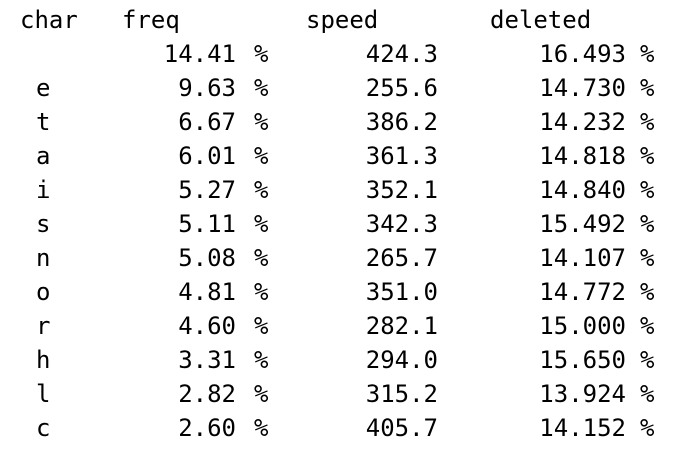 This screenshot has width=684, height=452. What do you see at coordinates (342, 258) in the screenshot?
I see `table-row: n 5.08% 265.7 14.107%` at bounding box center [342, 258].